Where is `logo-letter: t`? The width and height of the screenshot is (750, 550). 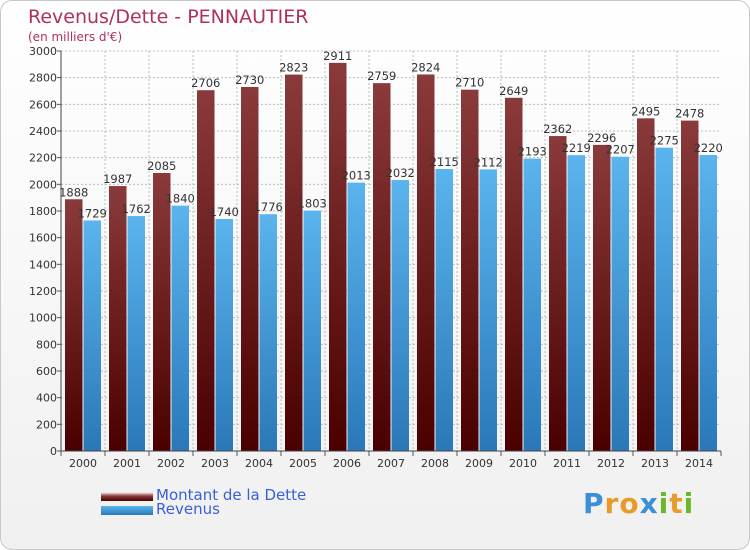
logo-letter: t is located at coordinates (676, 503).